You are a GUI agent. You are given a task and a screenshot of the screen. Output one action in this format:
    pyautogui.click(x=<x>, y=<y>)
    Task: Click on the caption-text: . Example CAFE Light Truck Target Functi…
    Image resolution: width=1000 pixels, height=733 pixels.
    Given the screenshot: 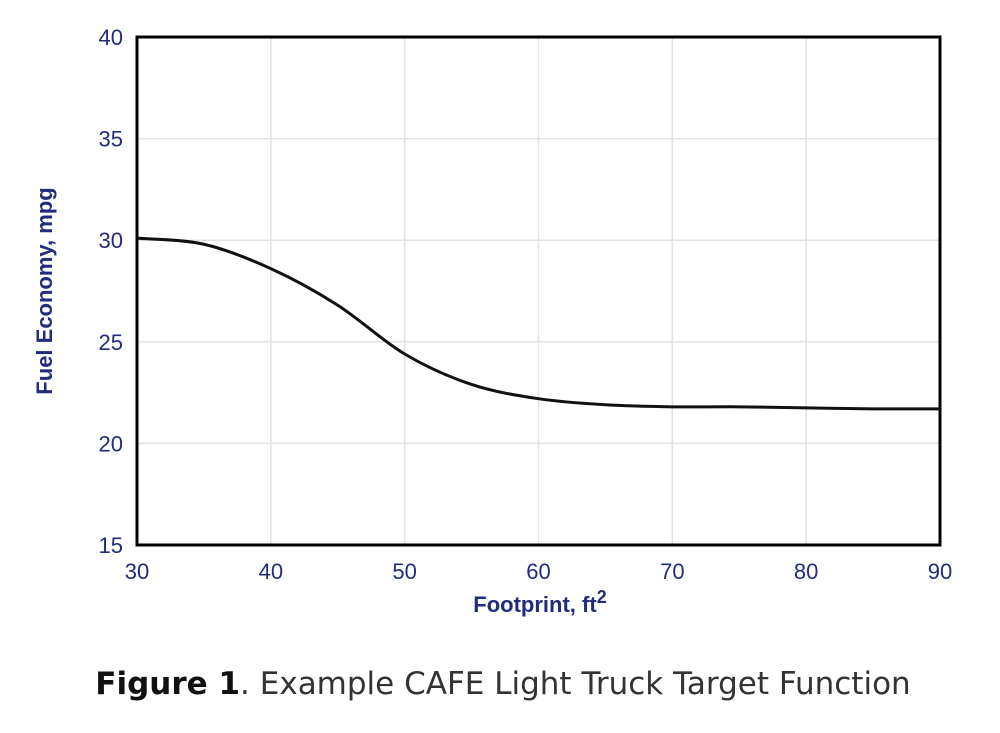 What is the action you would take?
    pyautogui.click(x=575, y=684)
    